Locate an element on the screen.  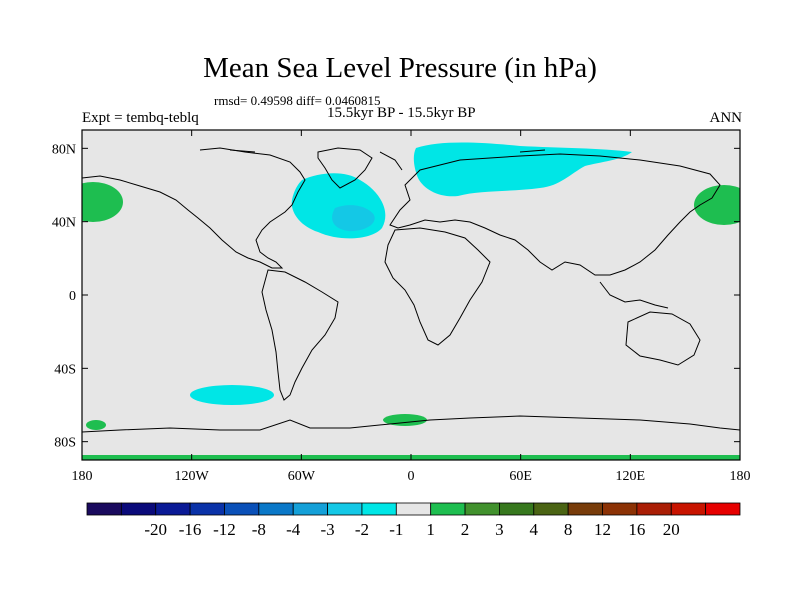
anomaly-patch-scandinavia-core is located at coordinates (450, 175).